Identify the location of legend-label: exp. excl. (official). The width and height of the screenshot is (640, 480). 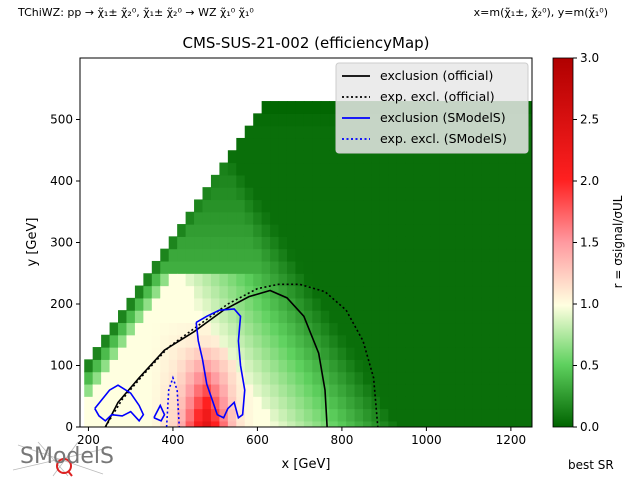
(437, 96).